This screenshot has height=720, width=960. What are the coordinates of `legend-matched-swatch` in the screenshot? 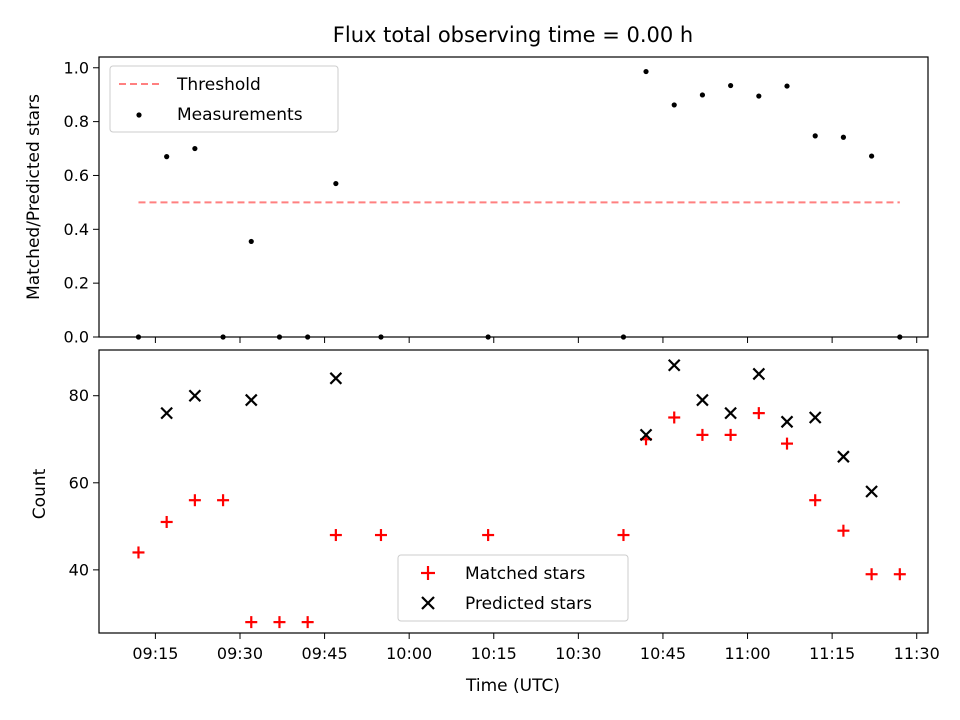 It's located at (428, 573).